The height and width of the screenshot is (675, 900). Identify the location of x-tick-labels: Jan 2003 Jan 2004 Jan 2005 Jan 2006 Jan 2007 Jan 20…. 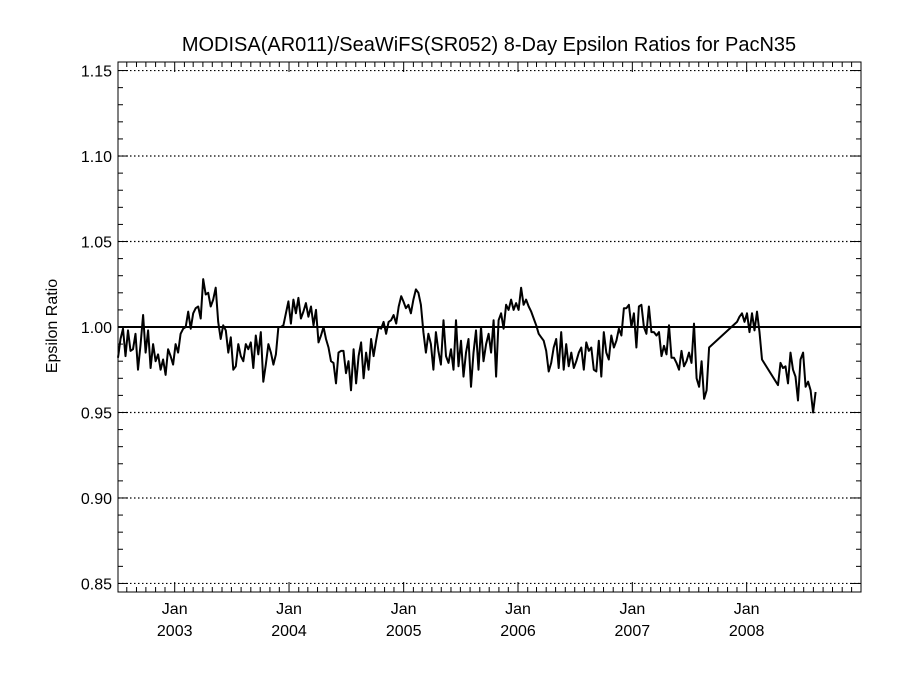
(461, 620).